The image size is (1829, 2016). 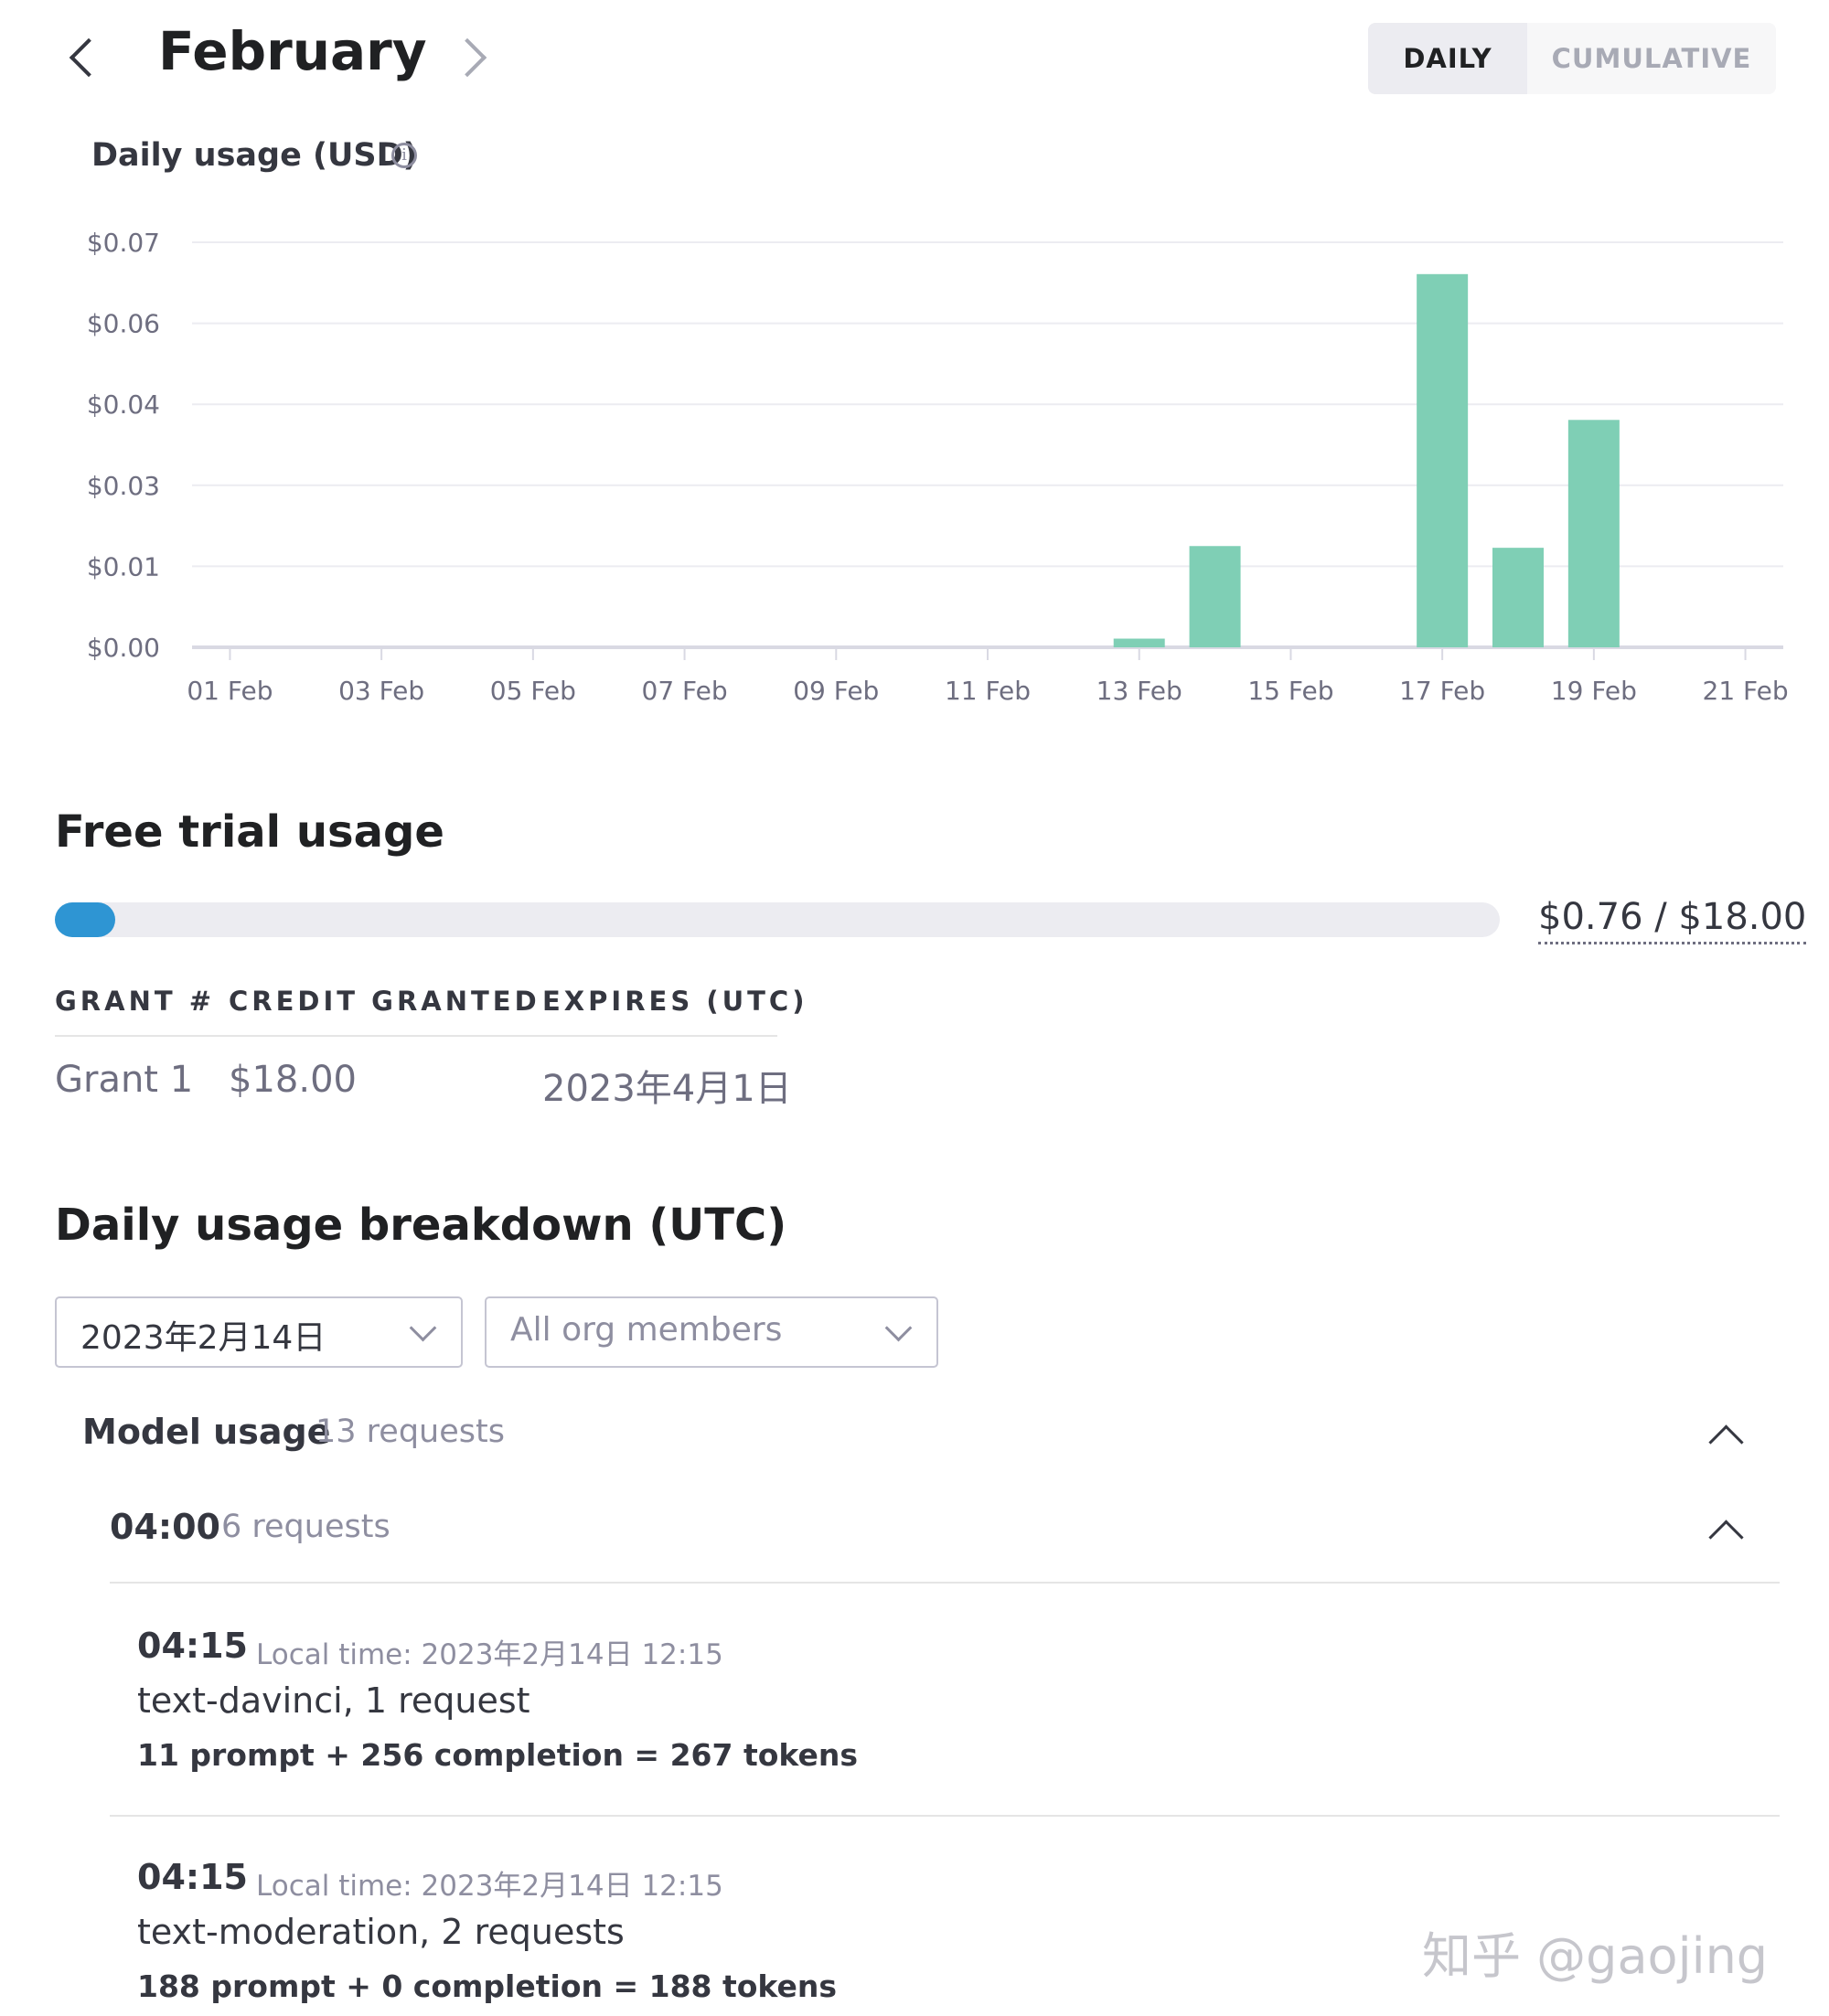 What do you see at coordinates (203, 1338) in the screenshot?
I see `date-select-value: 2023年2月14日` at bounding box center [203, 1338].